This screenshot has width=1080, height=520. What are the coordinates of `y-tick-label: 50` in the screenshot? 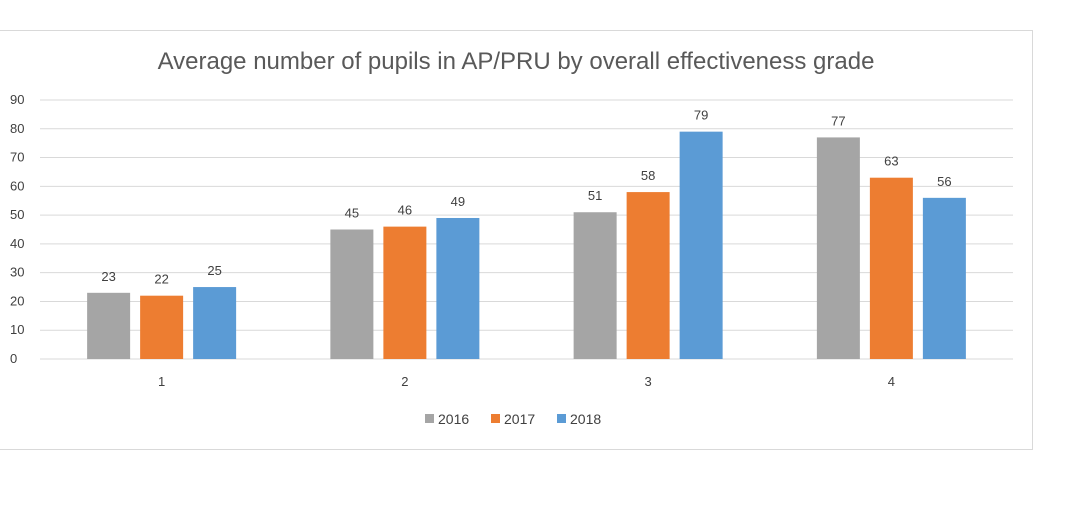 It's located at (17, 214).